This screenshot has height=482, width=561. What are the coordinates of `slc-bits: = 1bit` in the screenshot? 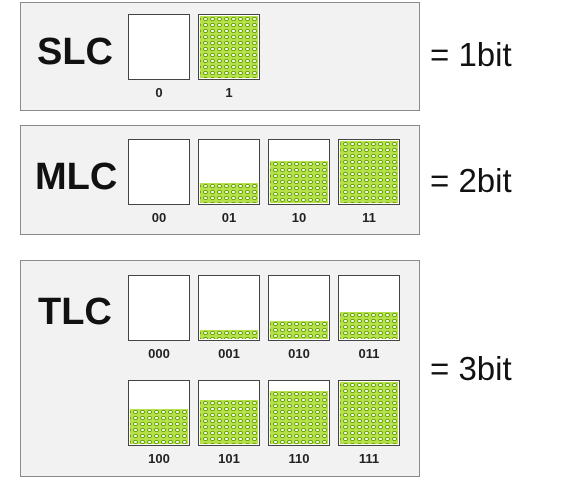 It's located at (471, 54).